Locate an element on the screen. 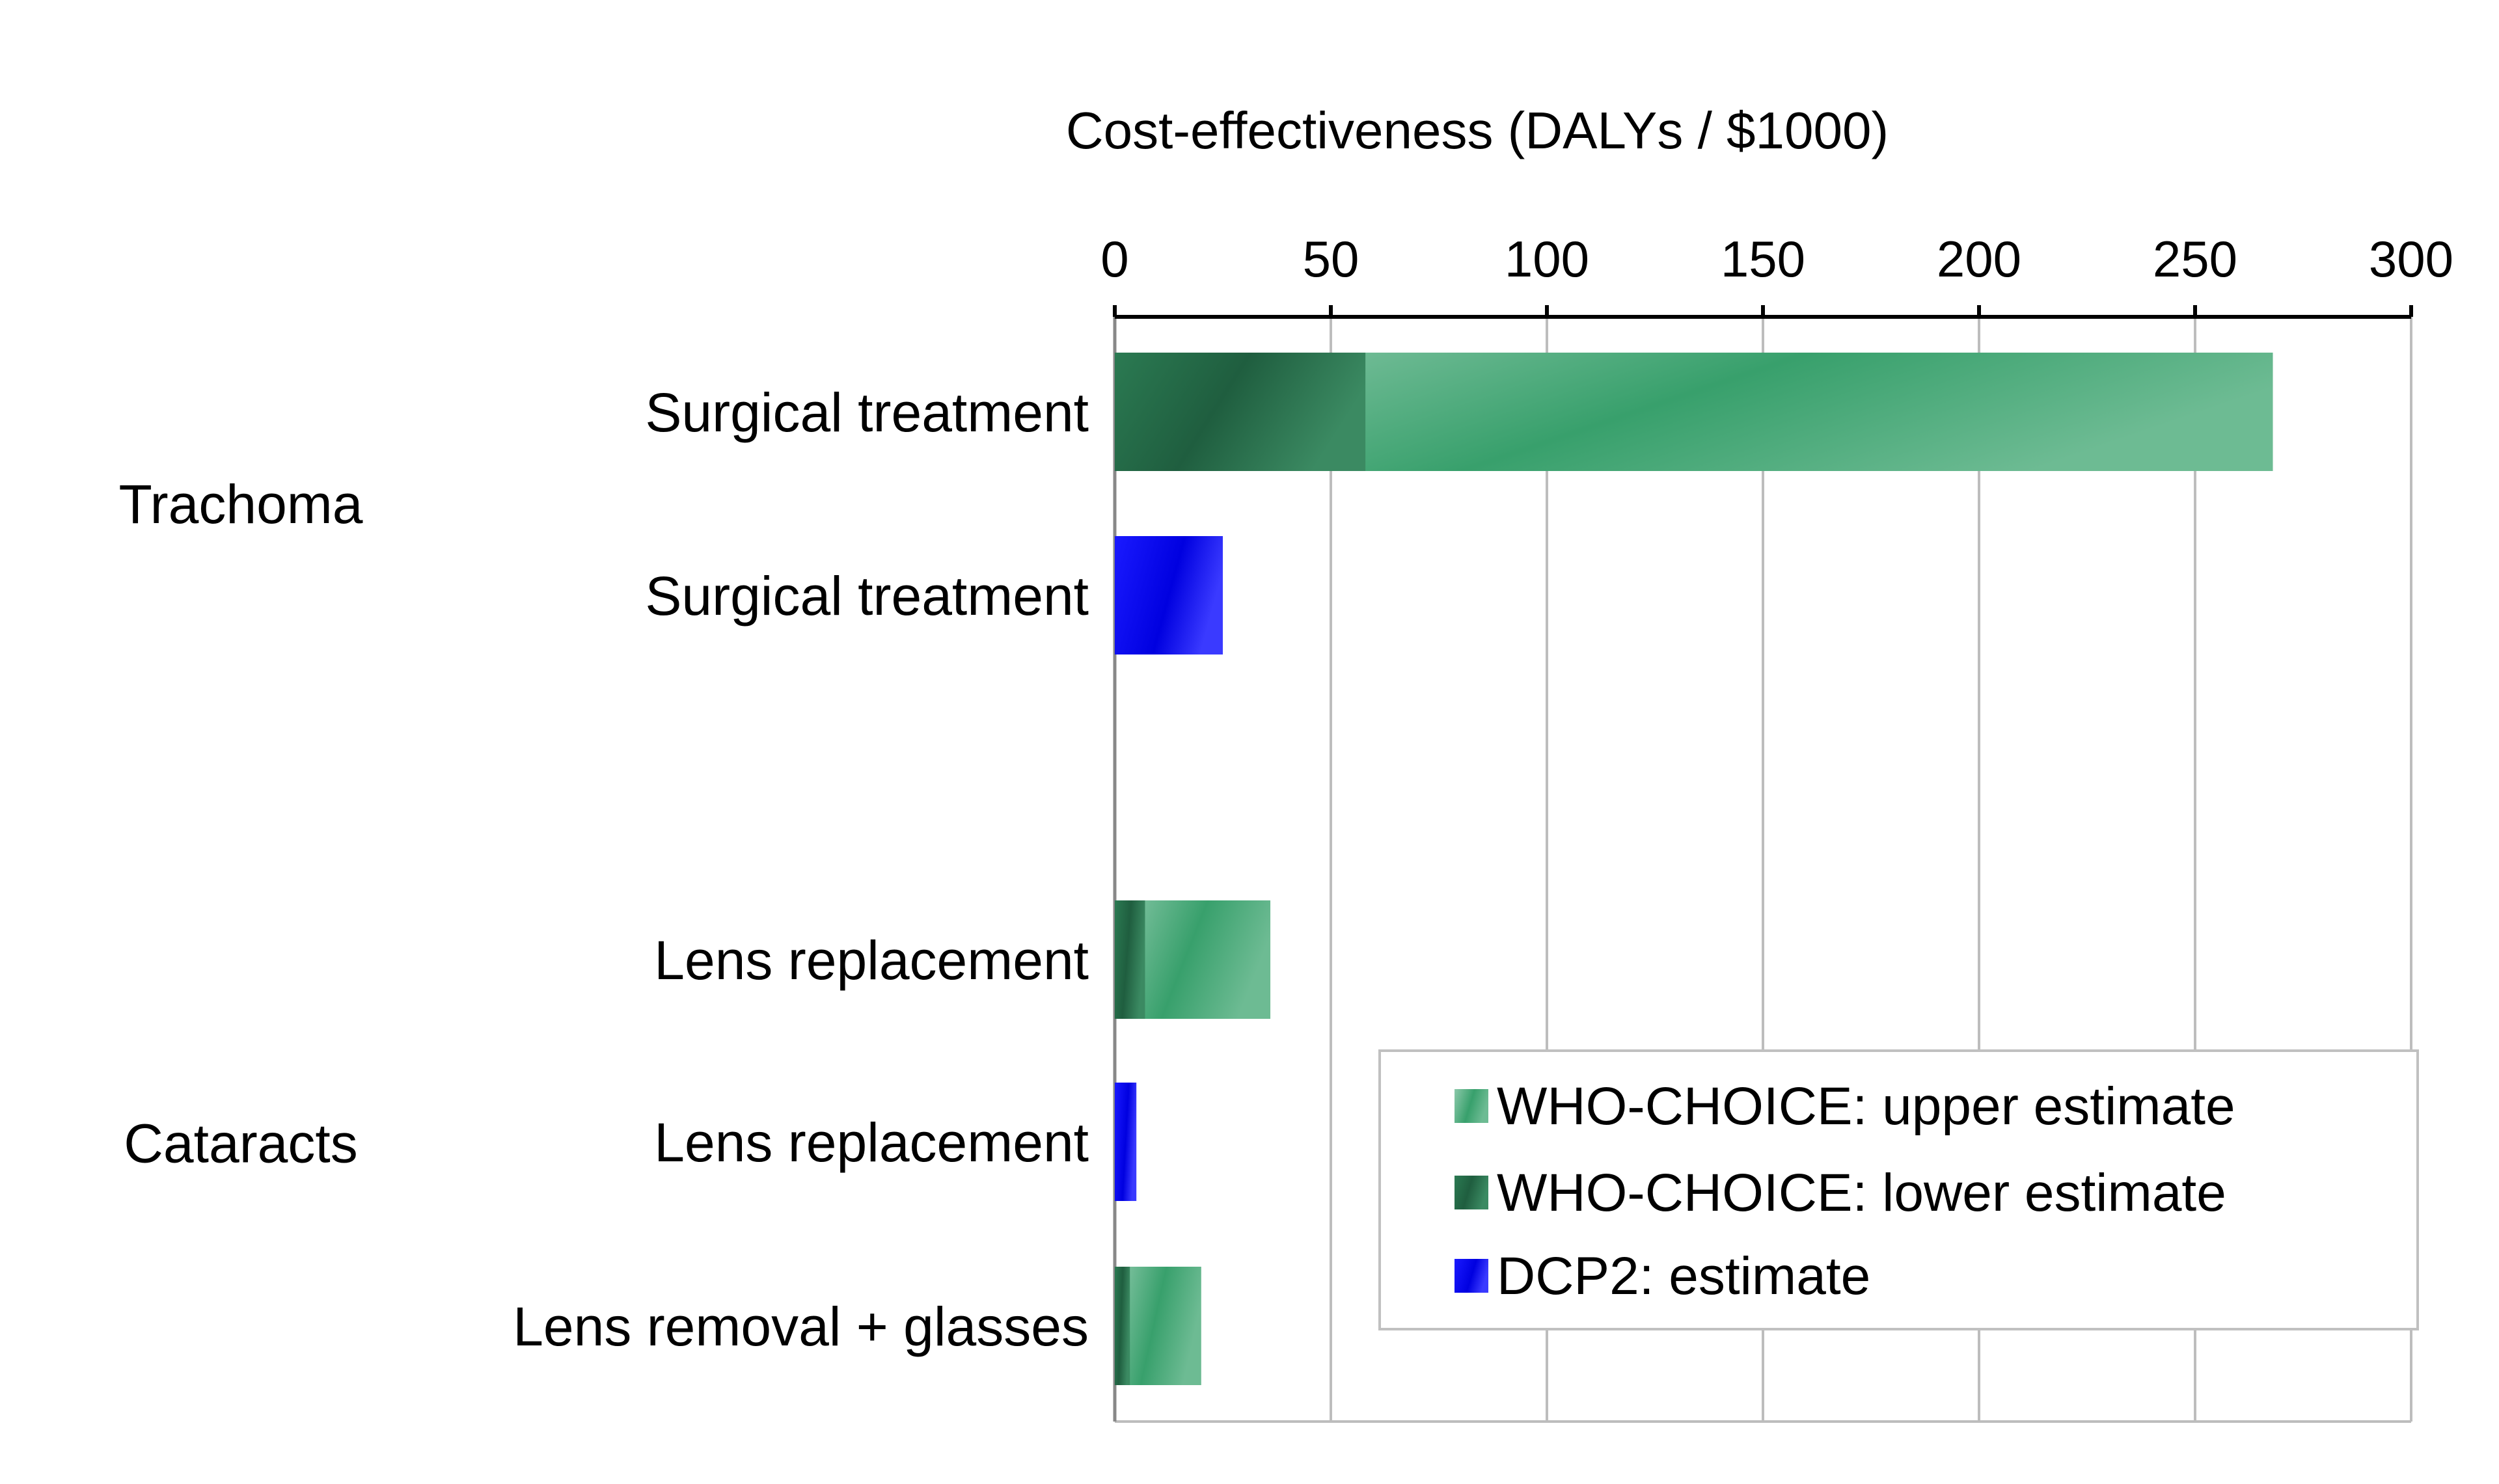  legend-label: DCP2: estimate is located at coordinates (1683, 1276).